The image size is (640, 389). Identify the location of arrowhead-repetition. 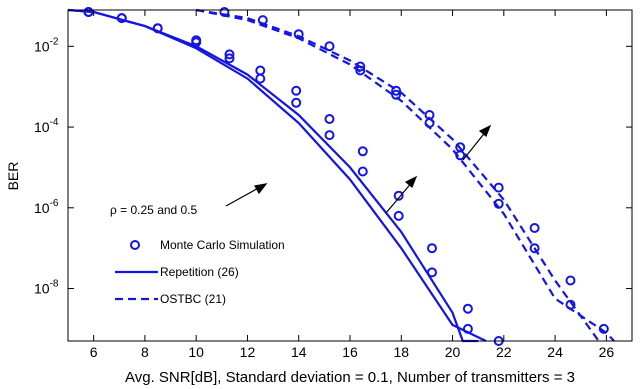
(411, 181).